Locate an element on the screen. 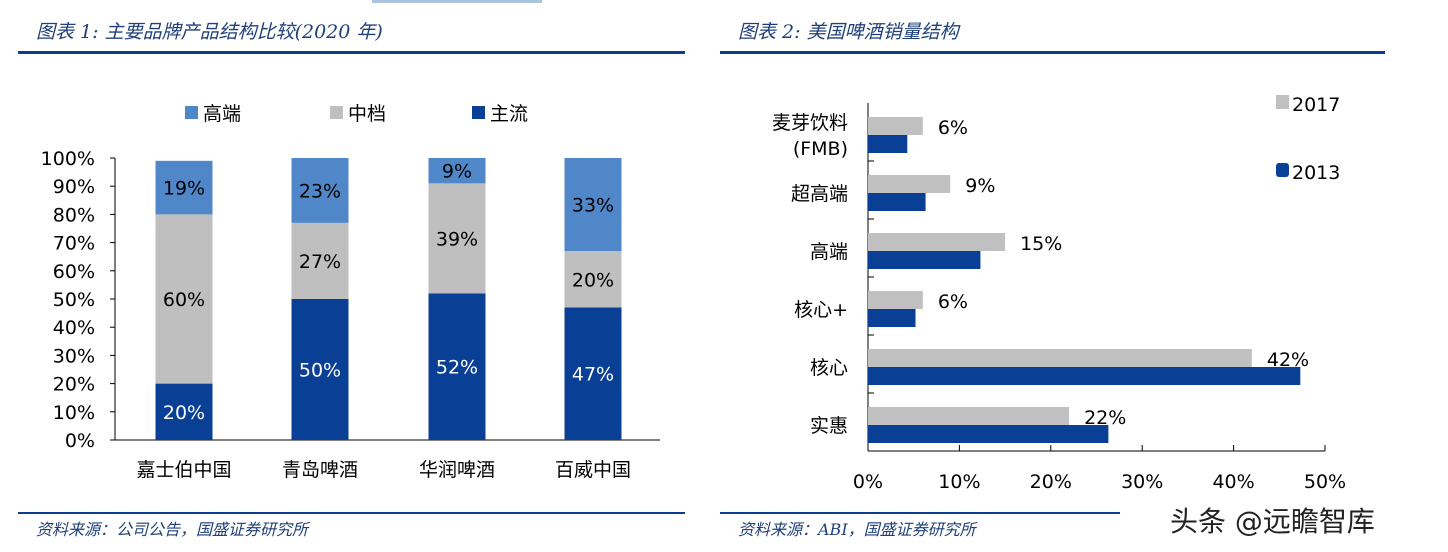  chart1-title: 图表 1: 主要品牌产品结构比较(2020 年) is located at coordinates (209, 32).